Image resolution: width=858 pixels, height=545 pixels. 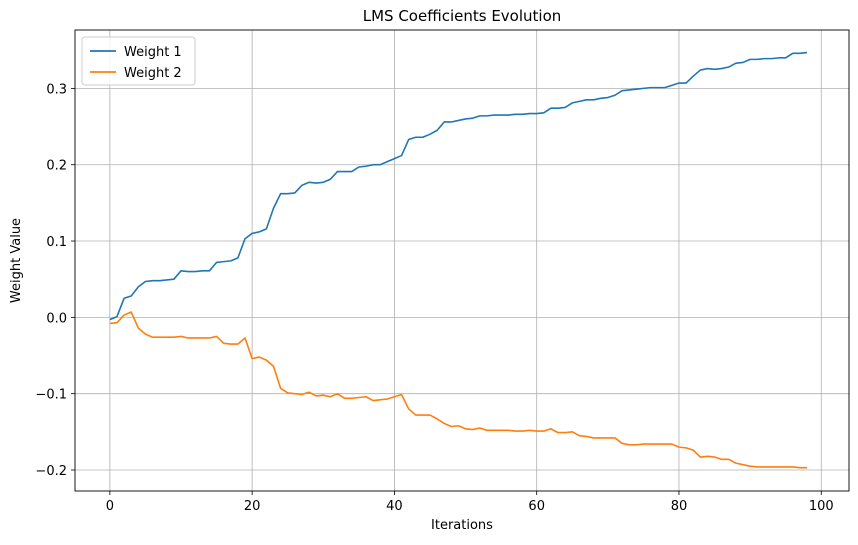 I want to click on y-axis-label: Weight Value, so click(x=16, y=260).